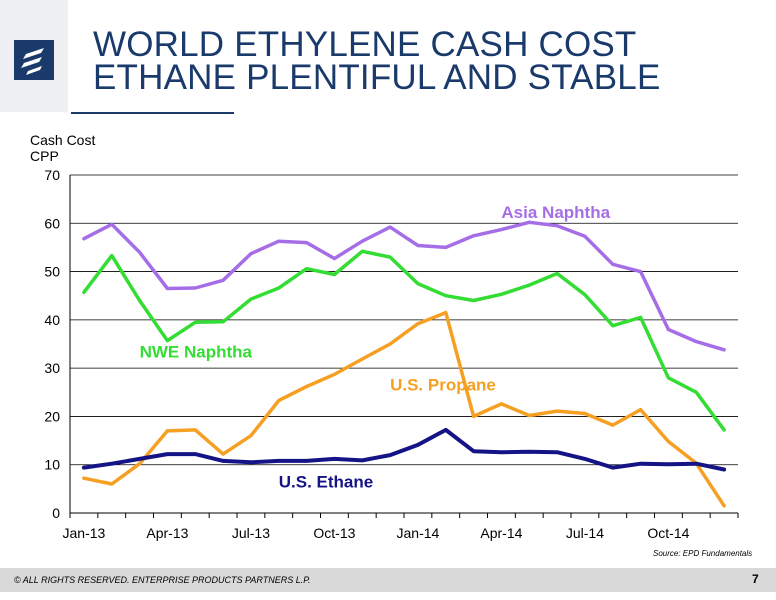  I want to click on y-axis-label-line-1: Cash Cost, so click(63, 140).